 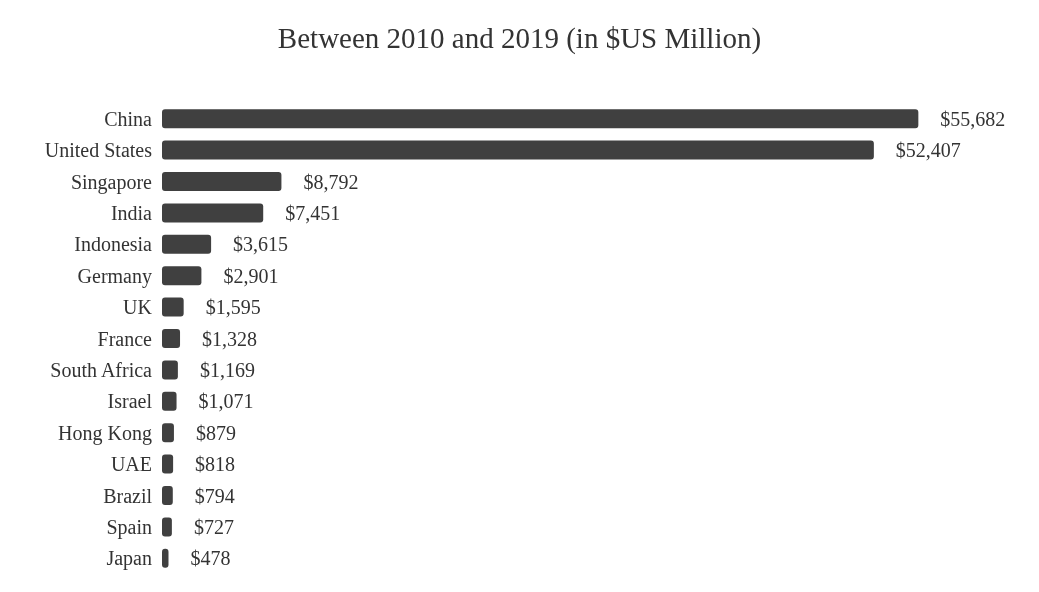 I want to click on data-label: $3,615, so click(x=261, y=244).